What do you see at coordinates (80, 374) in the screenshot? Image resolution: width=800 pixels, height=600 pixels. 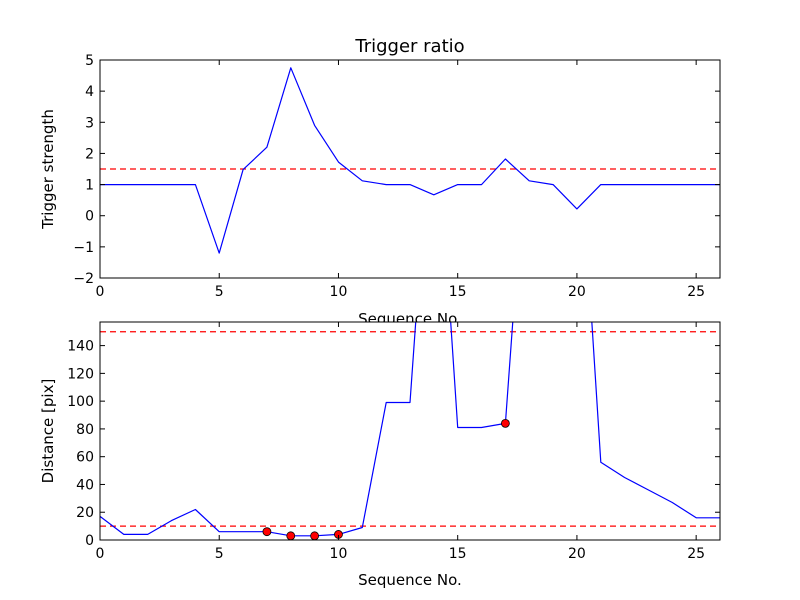 I see `y-tick-label: 120` at bounding box center [80, 374].